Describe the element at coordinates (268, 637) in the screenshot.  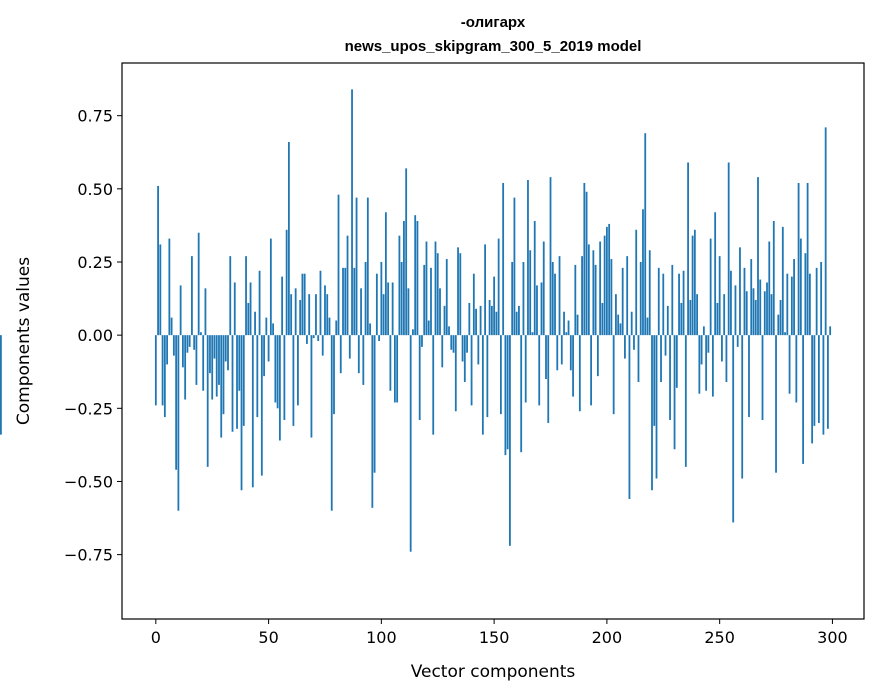
I see `x-tick-label: 50` at that location.